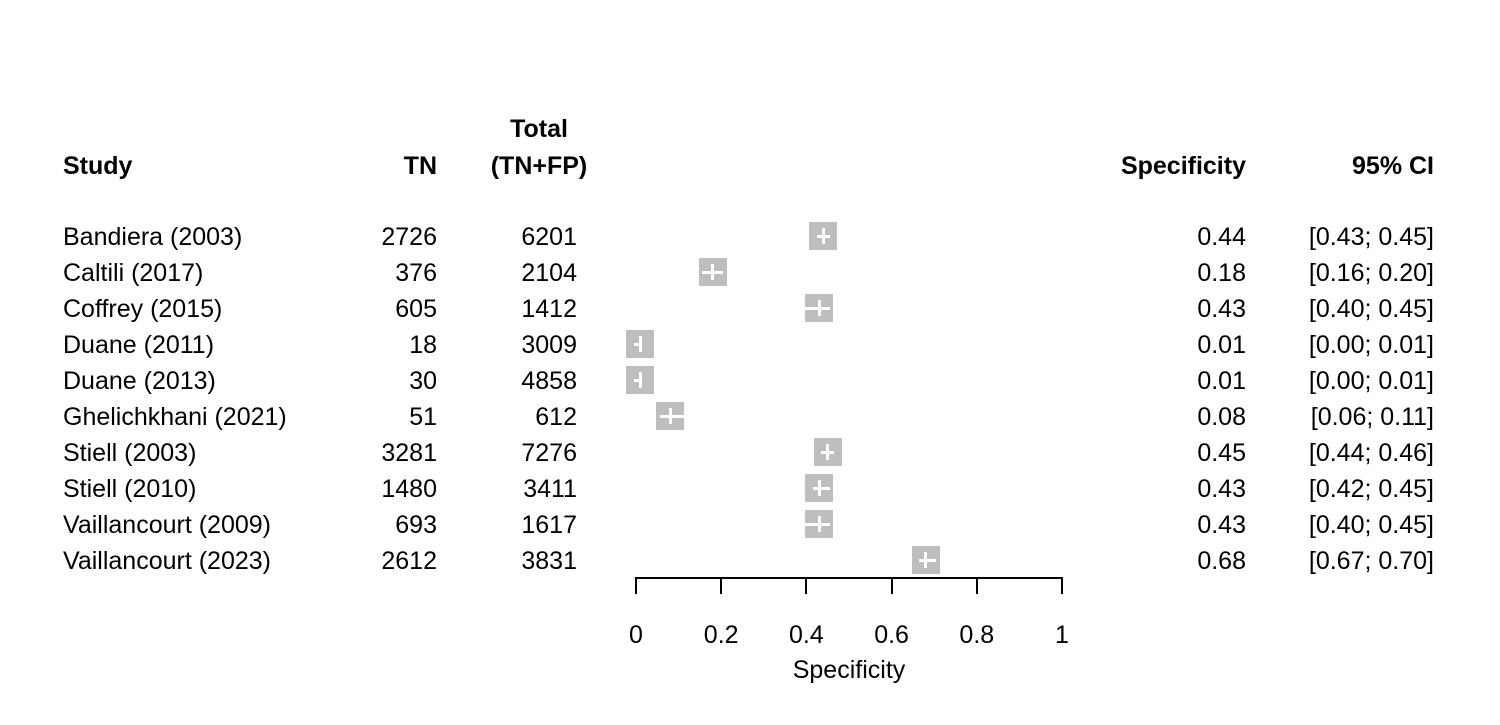  Describe the element at coordinates (549, 345) in the screenshot. I see `total-value: 3009` at that location.